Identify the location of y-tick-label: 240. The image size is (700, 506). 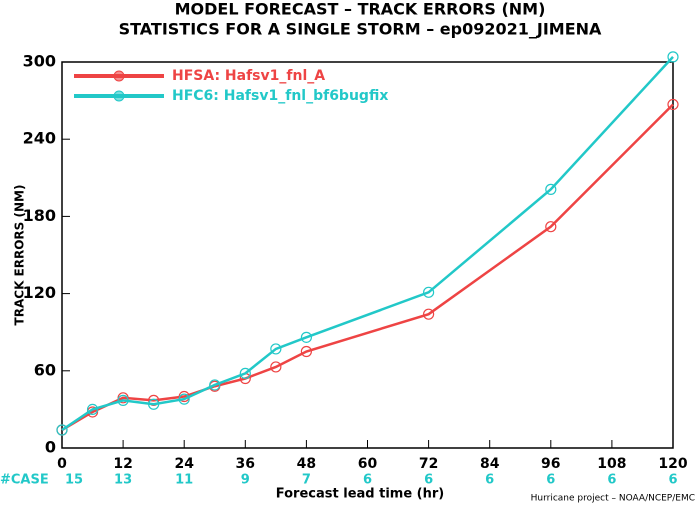
(39, 138).